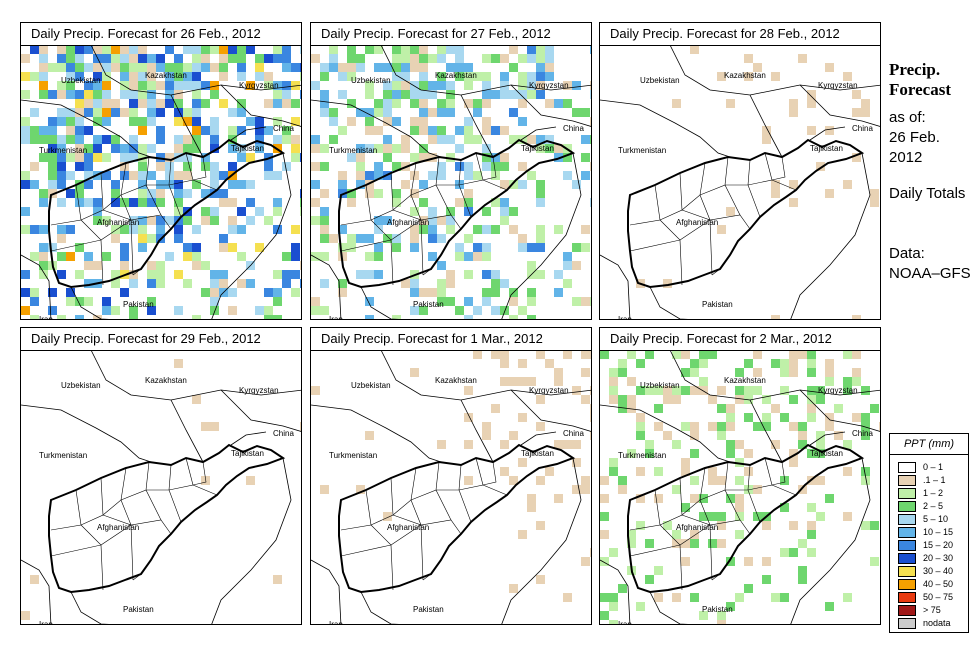 This screenshot has height=646, width=975. What do you see at coordinates (745, 380) in the screenshot?
I see `country-label-kazakhstan: Kazakhstan` at bounding box center [745, 380].